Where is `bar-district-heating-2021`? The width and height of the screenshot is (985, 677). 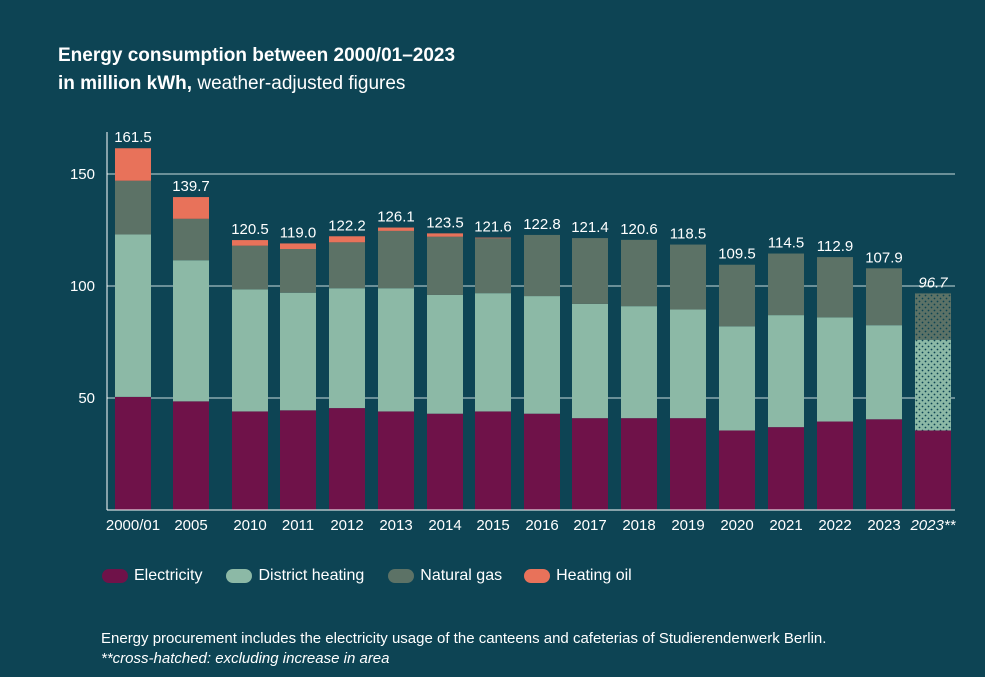
bar-district-heating-2021 is located at coordinates (786, 371).